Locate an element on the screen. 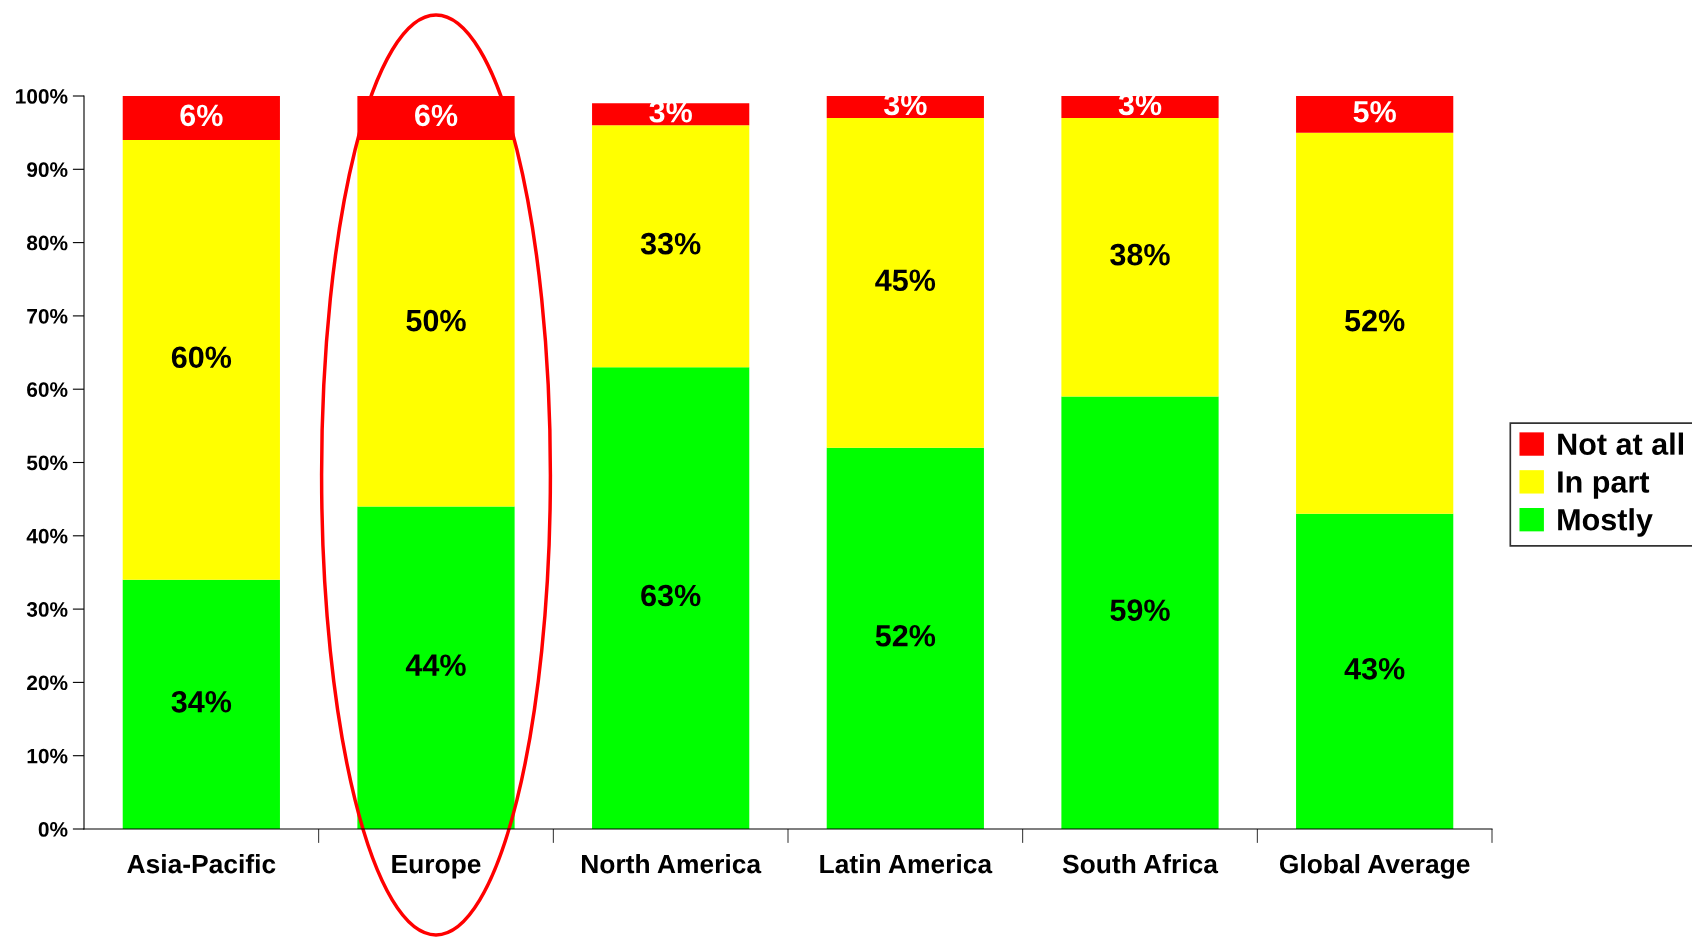 This screenshot has width=1692, height=937. x-tick-label: Global Average is located at coordinates (1374, 866).